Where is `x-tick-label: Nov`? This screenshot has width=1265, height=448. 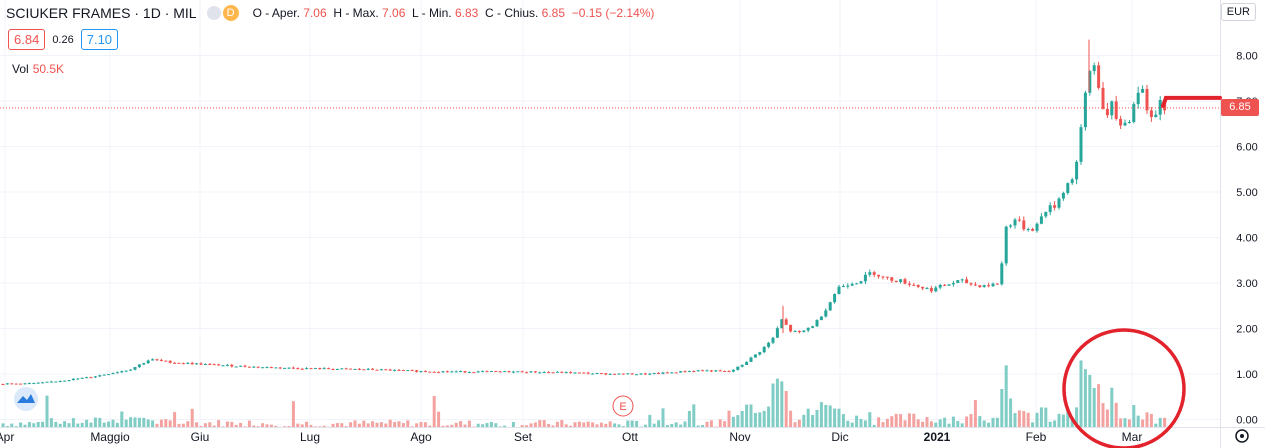
x-tick-label: Nov is located at coordinates (739, 437).